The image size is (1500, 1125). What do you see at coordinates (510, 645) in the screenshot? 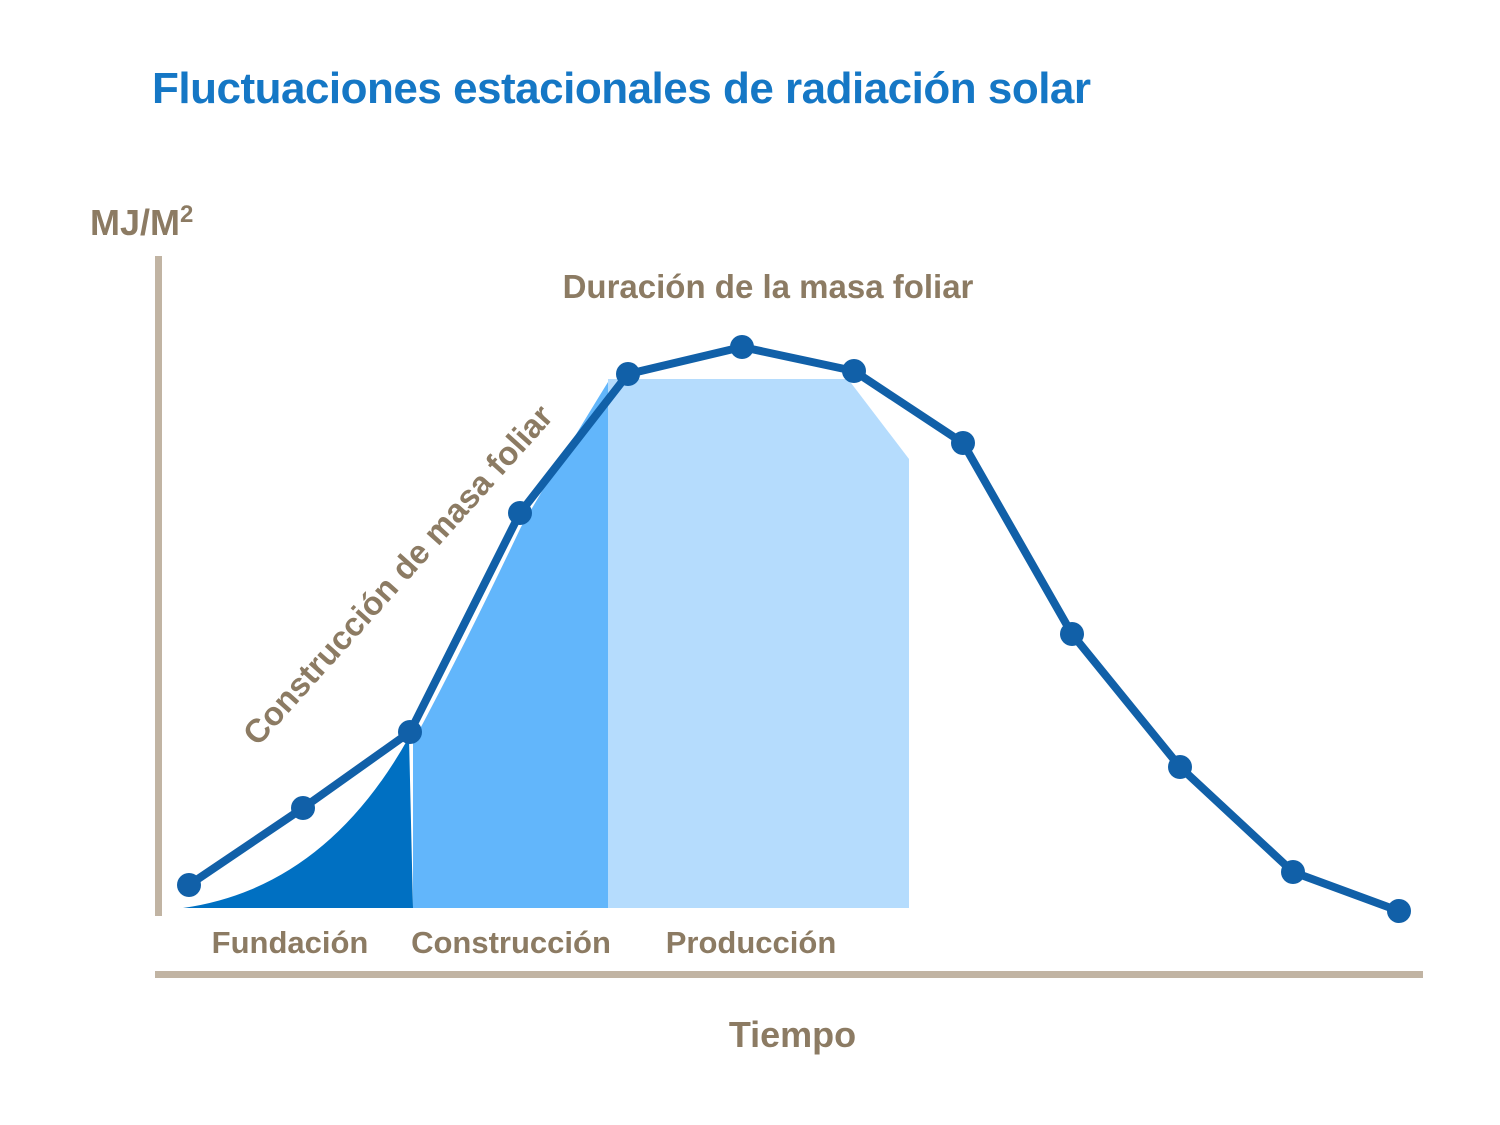
I see `phase-area-construccion` at bounding box center [510, 645].